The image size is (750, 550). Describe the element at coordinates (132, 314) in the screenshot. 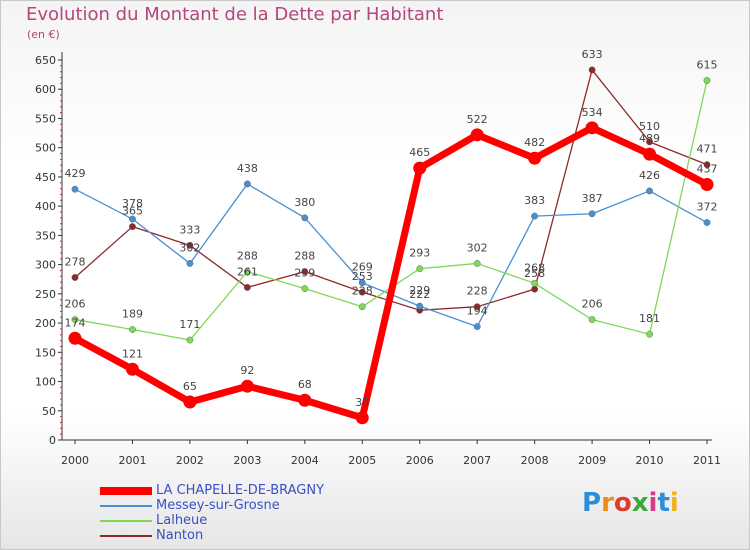

I see `data-label: 189` at that location.